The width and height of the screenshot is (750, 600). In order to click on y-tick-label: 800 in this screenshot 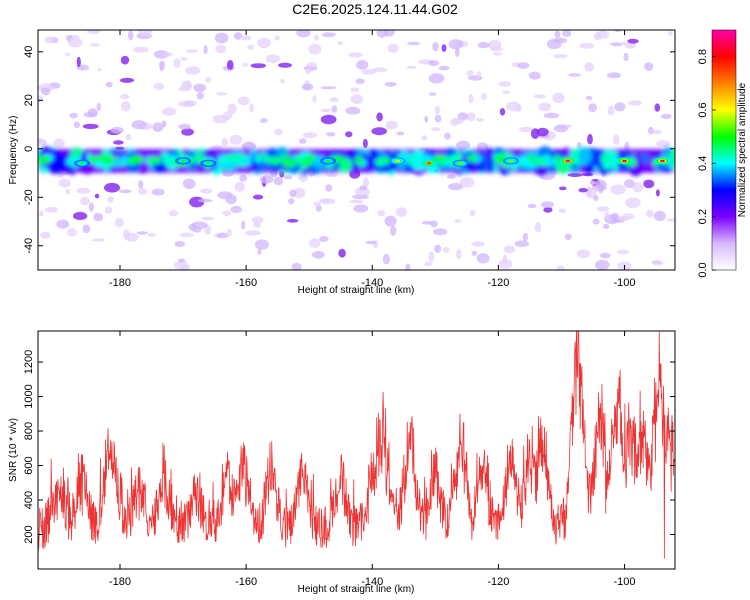, I will do `click(29, 431)`.